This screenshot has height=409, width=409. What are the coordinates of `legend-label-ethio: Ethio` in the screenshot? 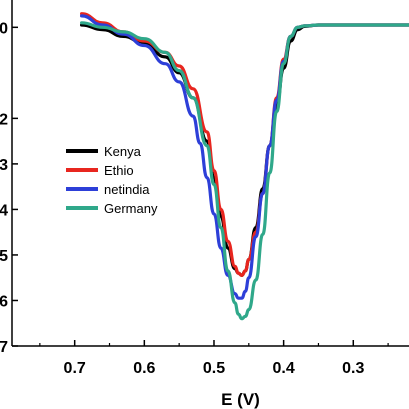 It's located at (119, 170).